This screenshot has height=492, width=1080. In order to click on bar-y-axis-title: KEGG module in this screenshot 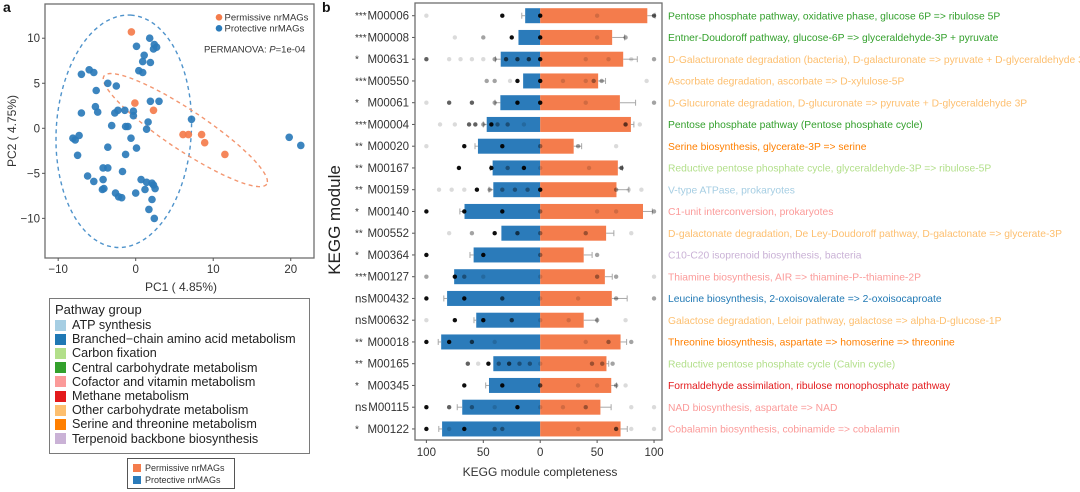, I will do `click(334, 220)`.